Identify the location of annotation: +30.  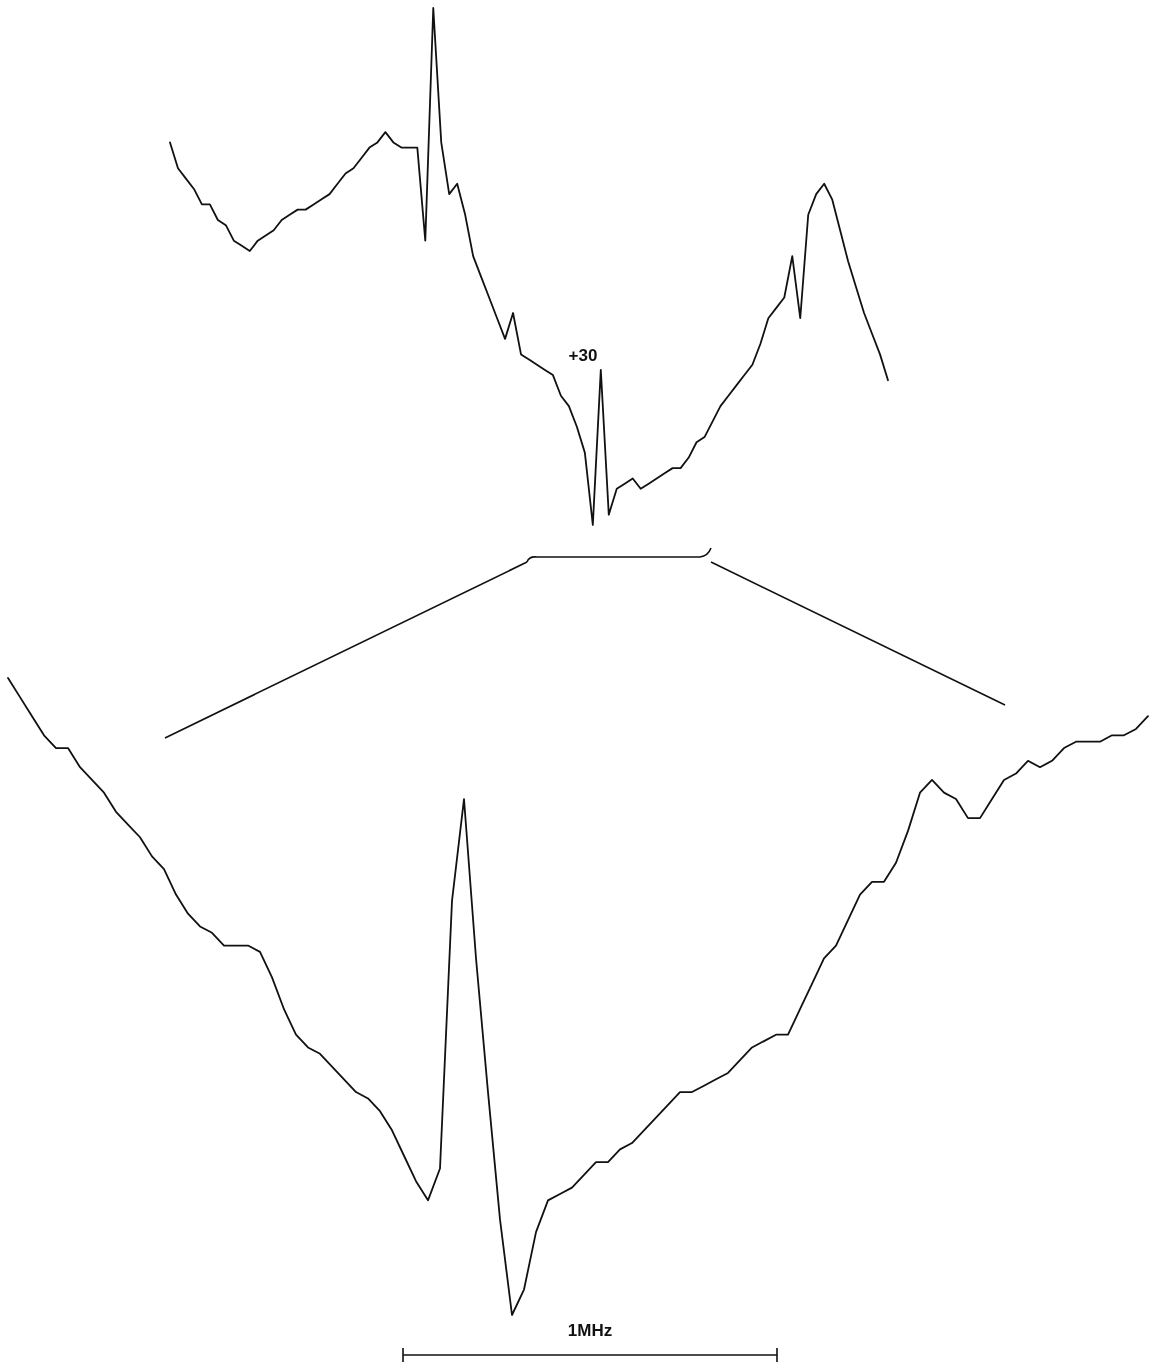
(583, 355).